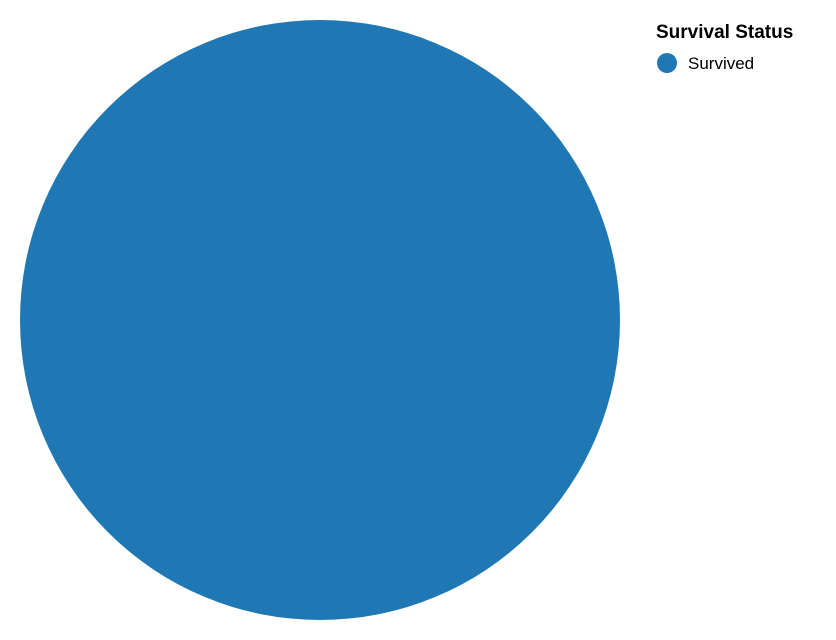  I want to click on legend-items: Survived, so click(705, 63).